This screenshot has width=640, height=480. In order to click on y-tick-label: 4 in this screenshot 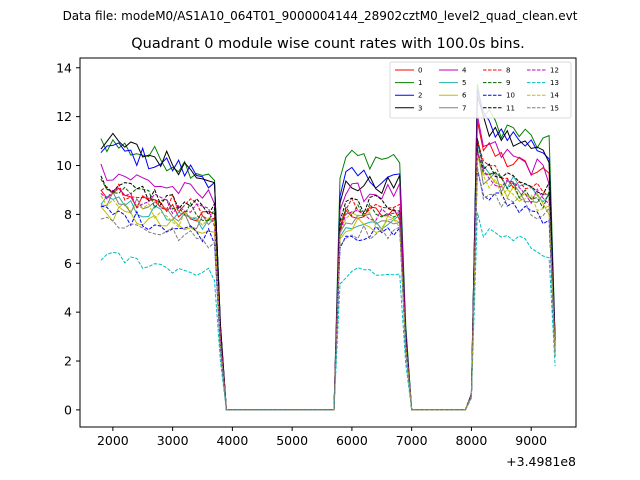, I will do `click(68, 312)`.